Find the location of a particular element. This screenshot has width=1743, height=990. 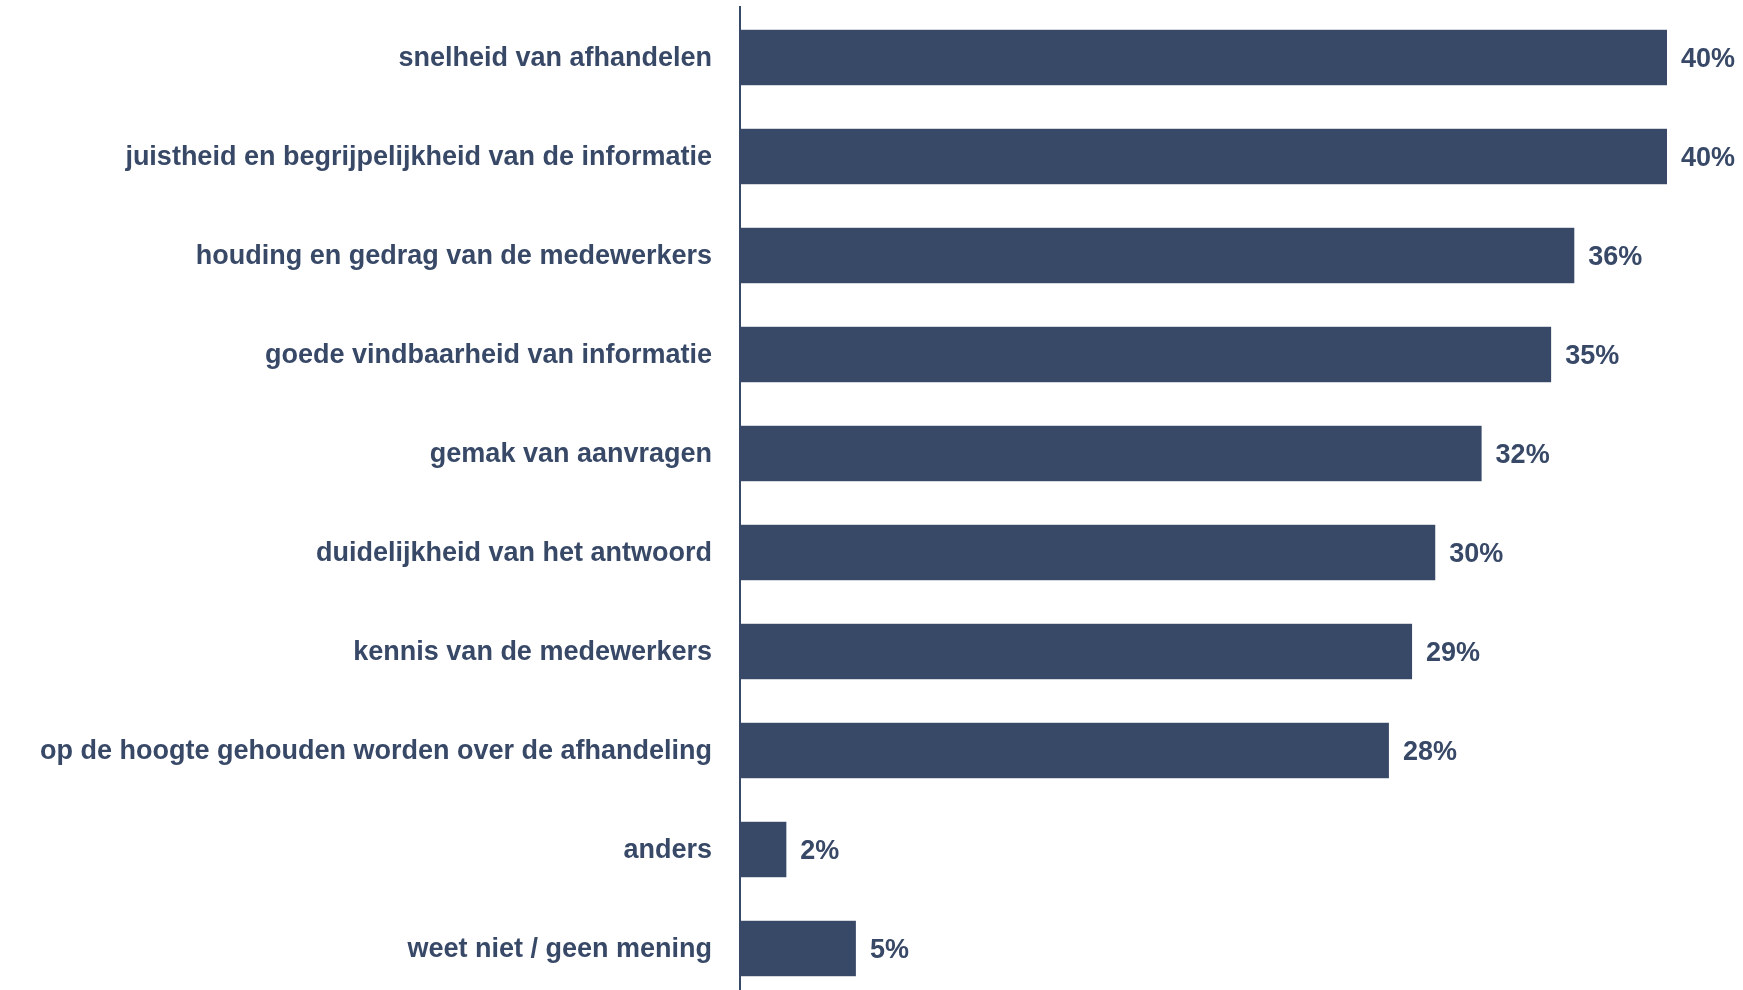

y-tick-label: houding en gedrag van de medewerkers is located at coordinates (453, 255).